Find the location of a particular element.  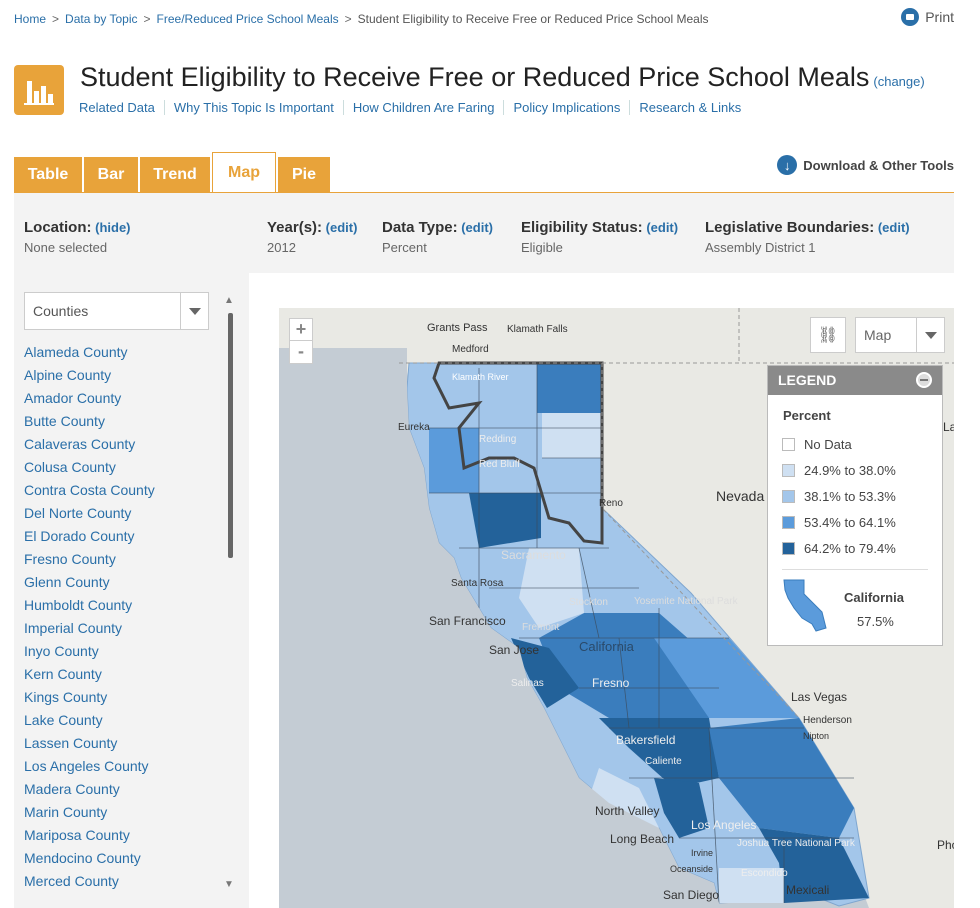

assembly-district-outline is located at coordinates (518, 453).